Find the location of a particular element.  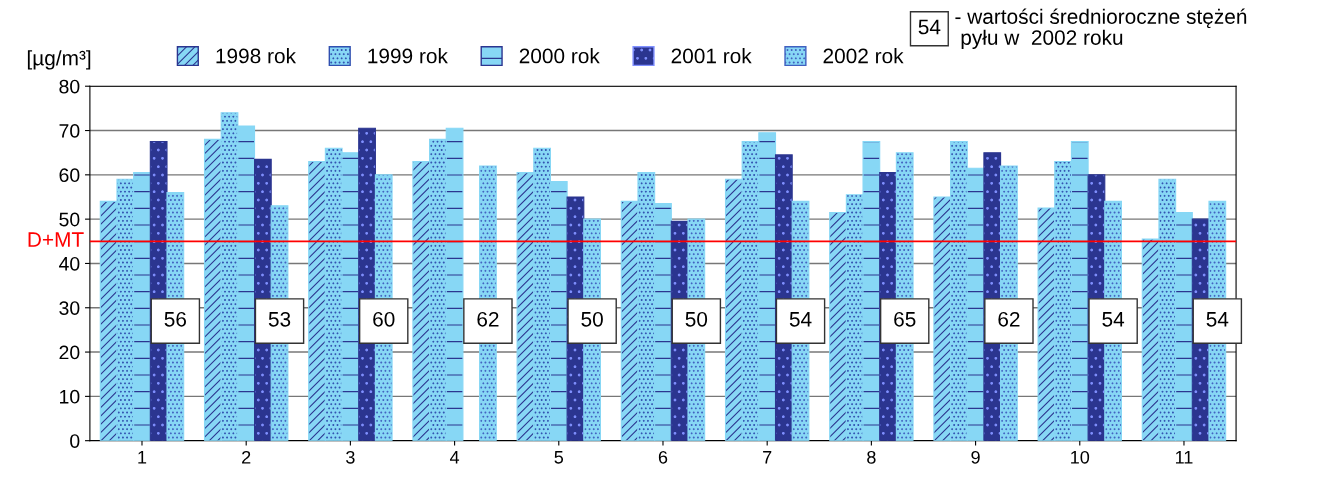

legend-label: 1998 rok is located at coordinates (256, 56).